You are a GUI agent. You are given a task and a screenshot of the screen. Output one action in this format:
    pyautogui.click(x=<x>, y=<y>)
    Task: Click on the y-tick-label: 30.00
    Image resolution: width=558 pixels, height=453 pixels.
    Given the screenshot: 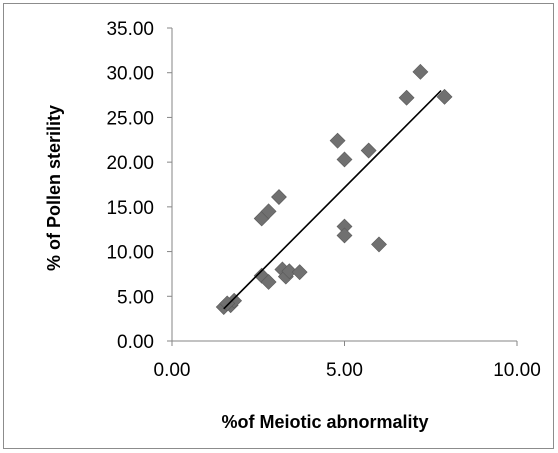 What is the action you would take?
    pyautogui.click(x=130, y=74)
    